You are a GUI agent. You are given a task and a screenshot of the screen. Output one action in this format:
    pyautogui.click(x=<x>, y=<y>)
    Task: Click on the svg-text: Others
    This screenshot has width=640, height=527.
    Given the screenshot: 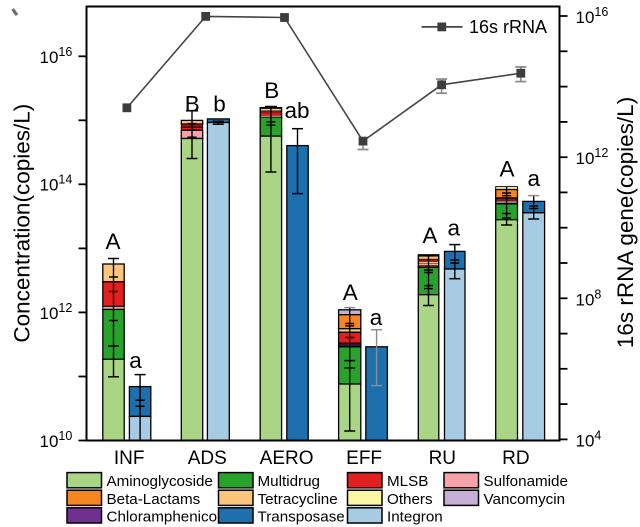 What is the action you would take?
    pyautogui.click(x=410, y=499)
    